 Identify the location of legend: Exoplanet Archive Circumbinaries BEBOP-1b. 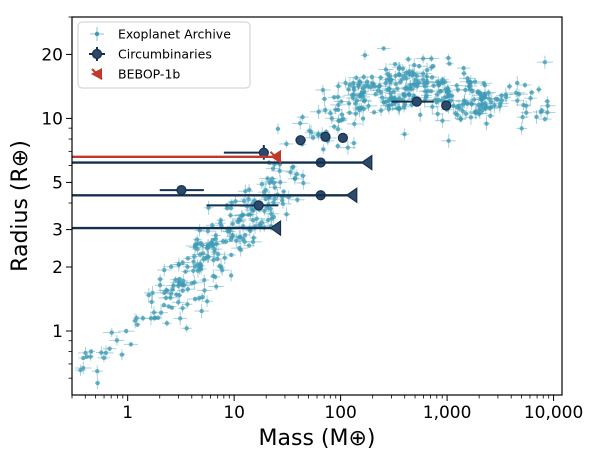
(164, 55).